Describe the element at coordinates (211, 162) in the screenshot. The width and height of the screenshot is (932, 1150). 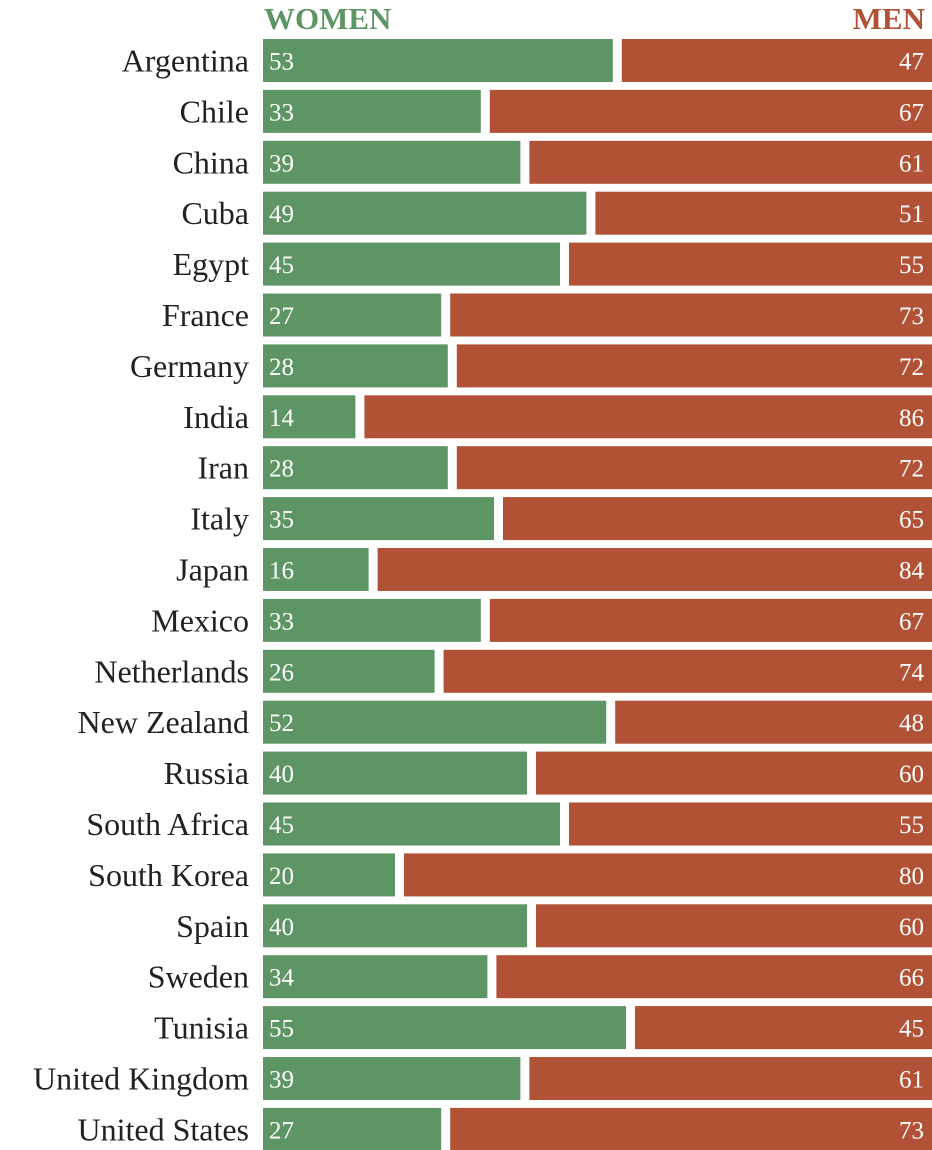
I see `country-label: China` at that location.